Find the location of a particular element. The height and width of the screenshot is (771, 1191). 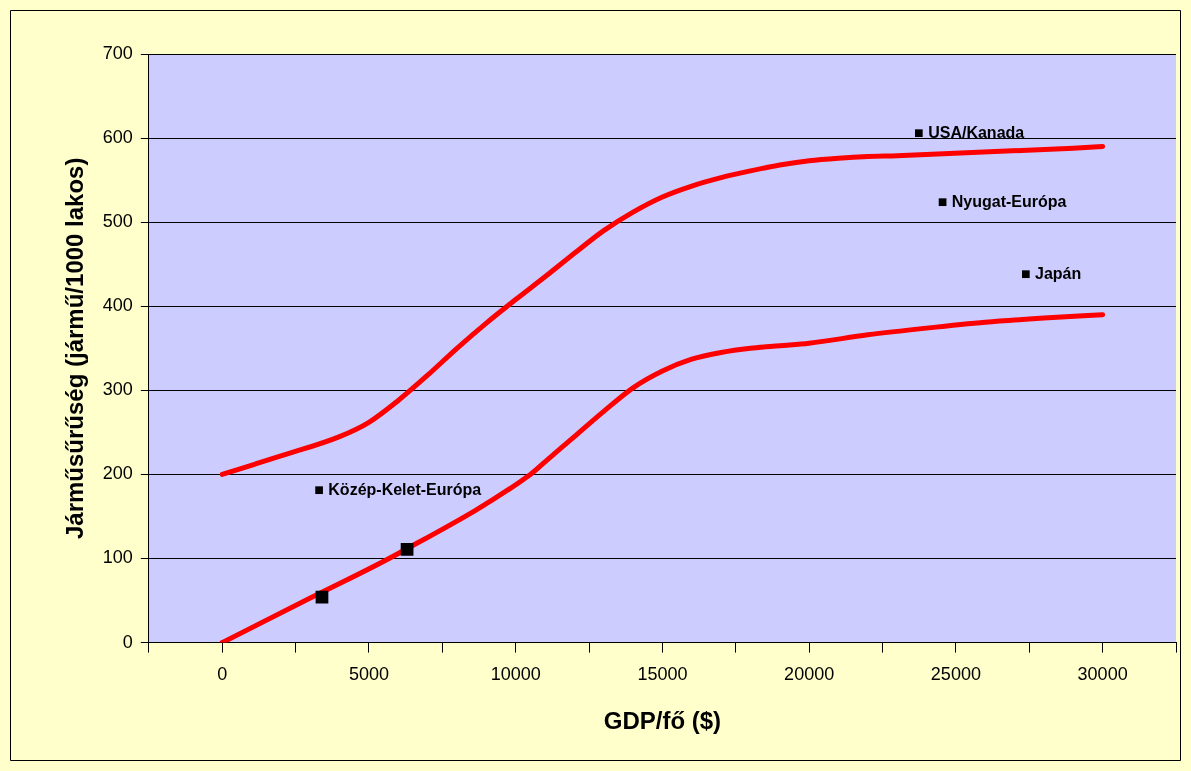

x-tick-label: 25000 is located at coordinates (955, 674).